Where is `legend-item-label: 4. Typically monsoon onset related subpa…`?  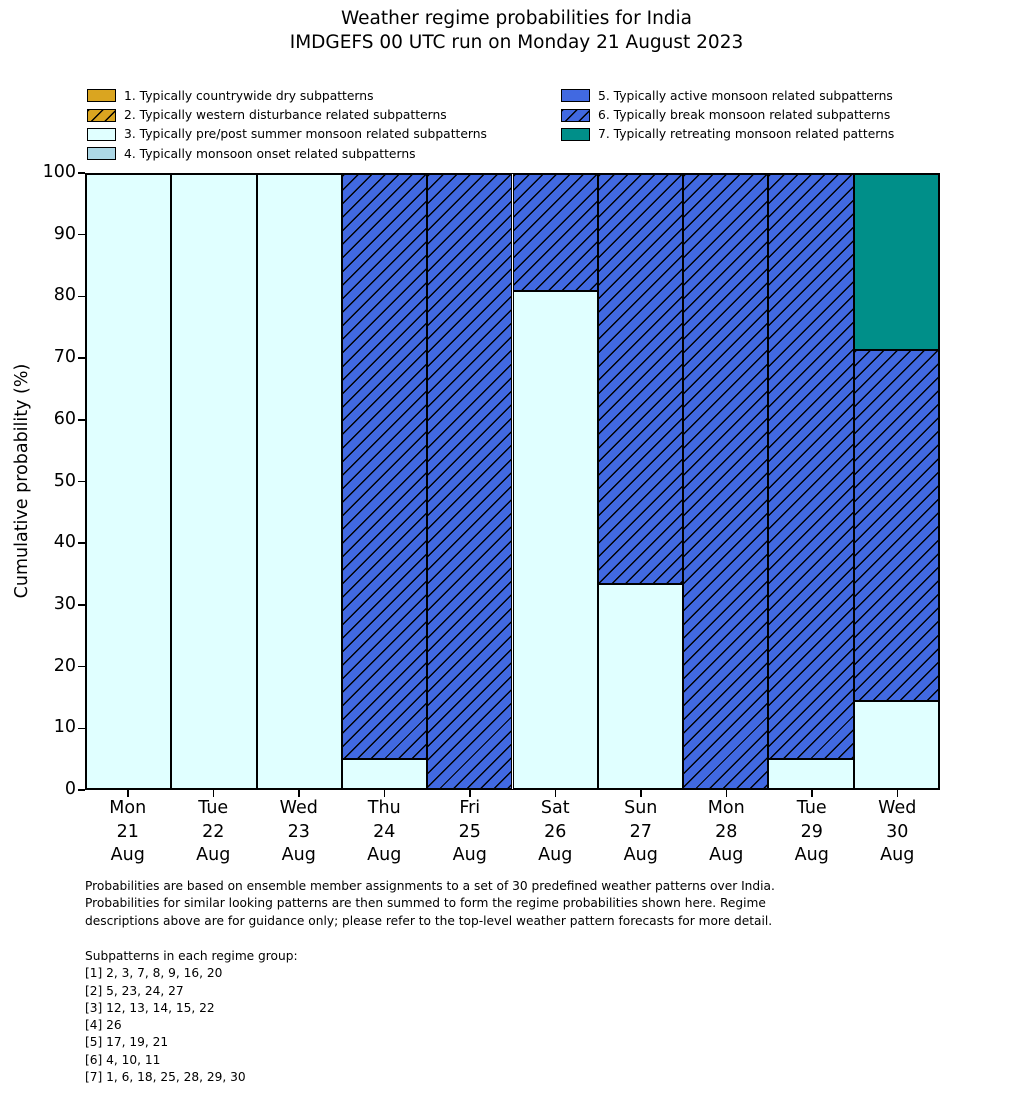
legend-item-label: 4. Typically monsoon onset related subpa… is located at coordinates (270, 153).